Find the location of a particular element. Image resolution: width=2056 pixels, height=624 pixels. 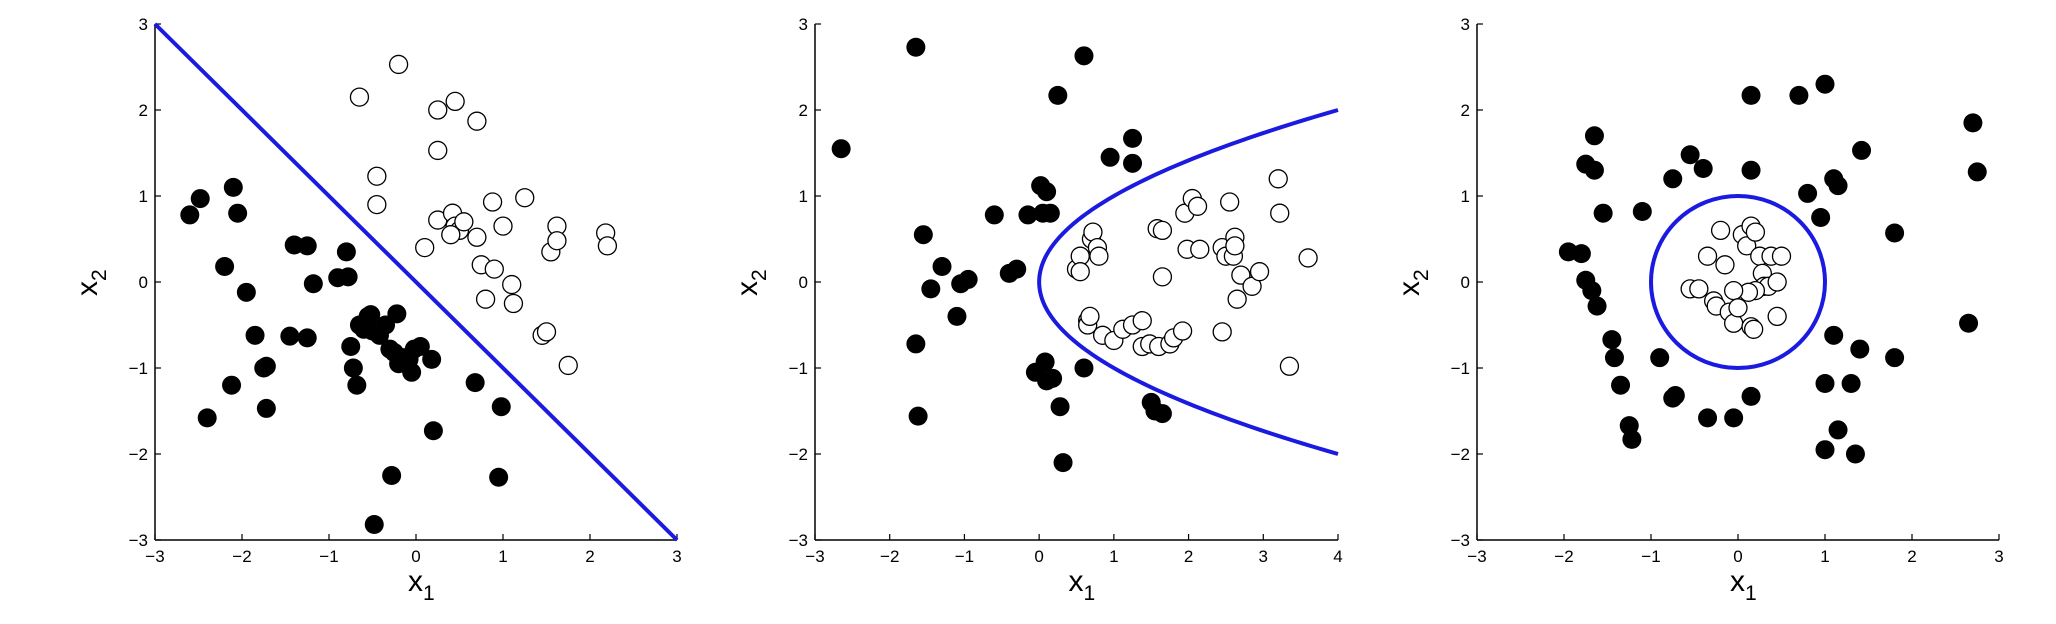

x-tick-label: −2 is located at coordinates (241, 556).